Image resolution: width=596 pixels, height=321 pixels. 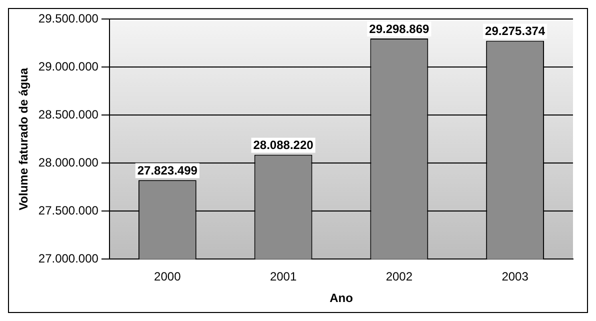 I want to click on x-tick-label: 2003, so click(x=515, y=277).